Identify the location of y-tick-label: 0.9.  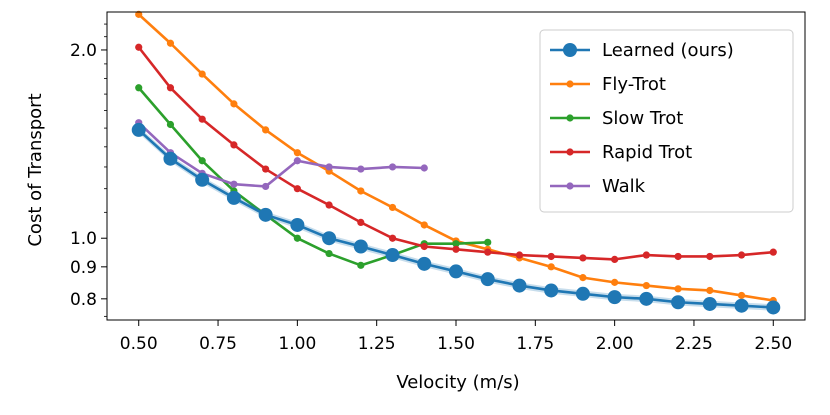
(83, 268).